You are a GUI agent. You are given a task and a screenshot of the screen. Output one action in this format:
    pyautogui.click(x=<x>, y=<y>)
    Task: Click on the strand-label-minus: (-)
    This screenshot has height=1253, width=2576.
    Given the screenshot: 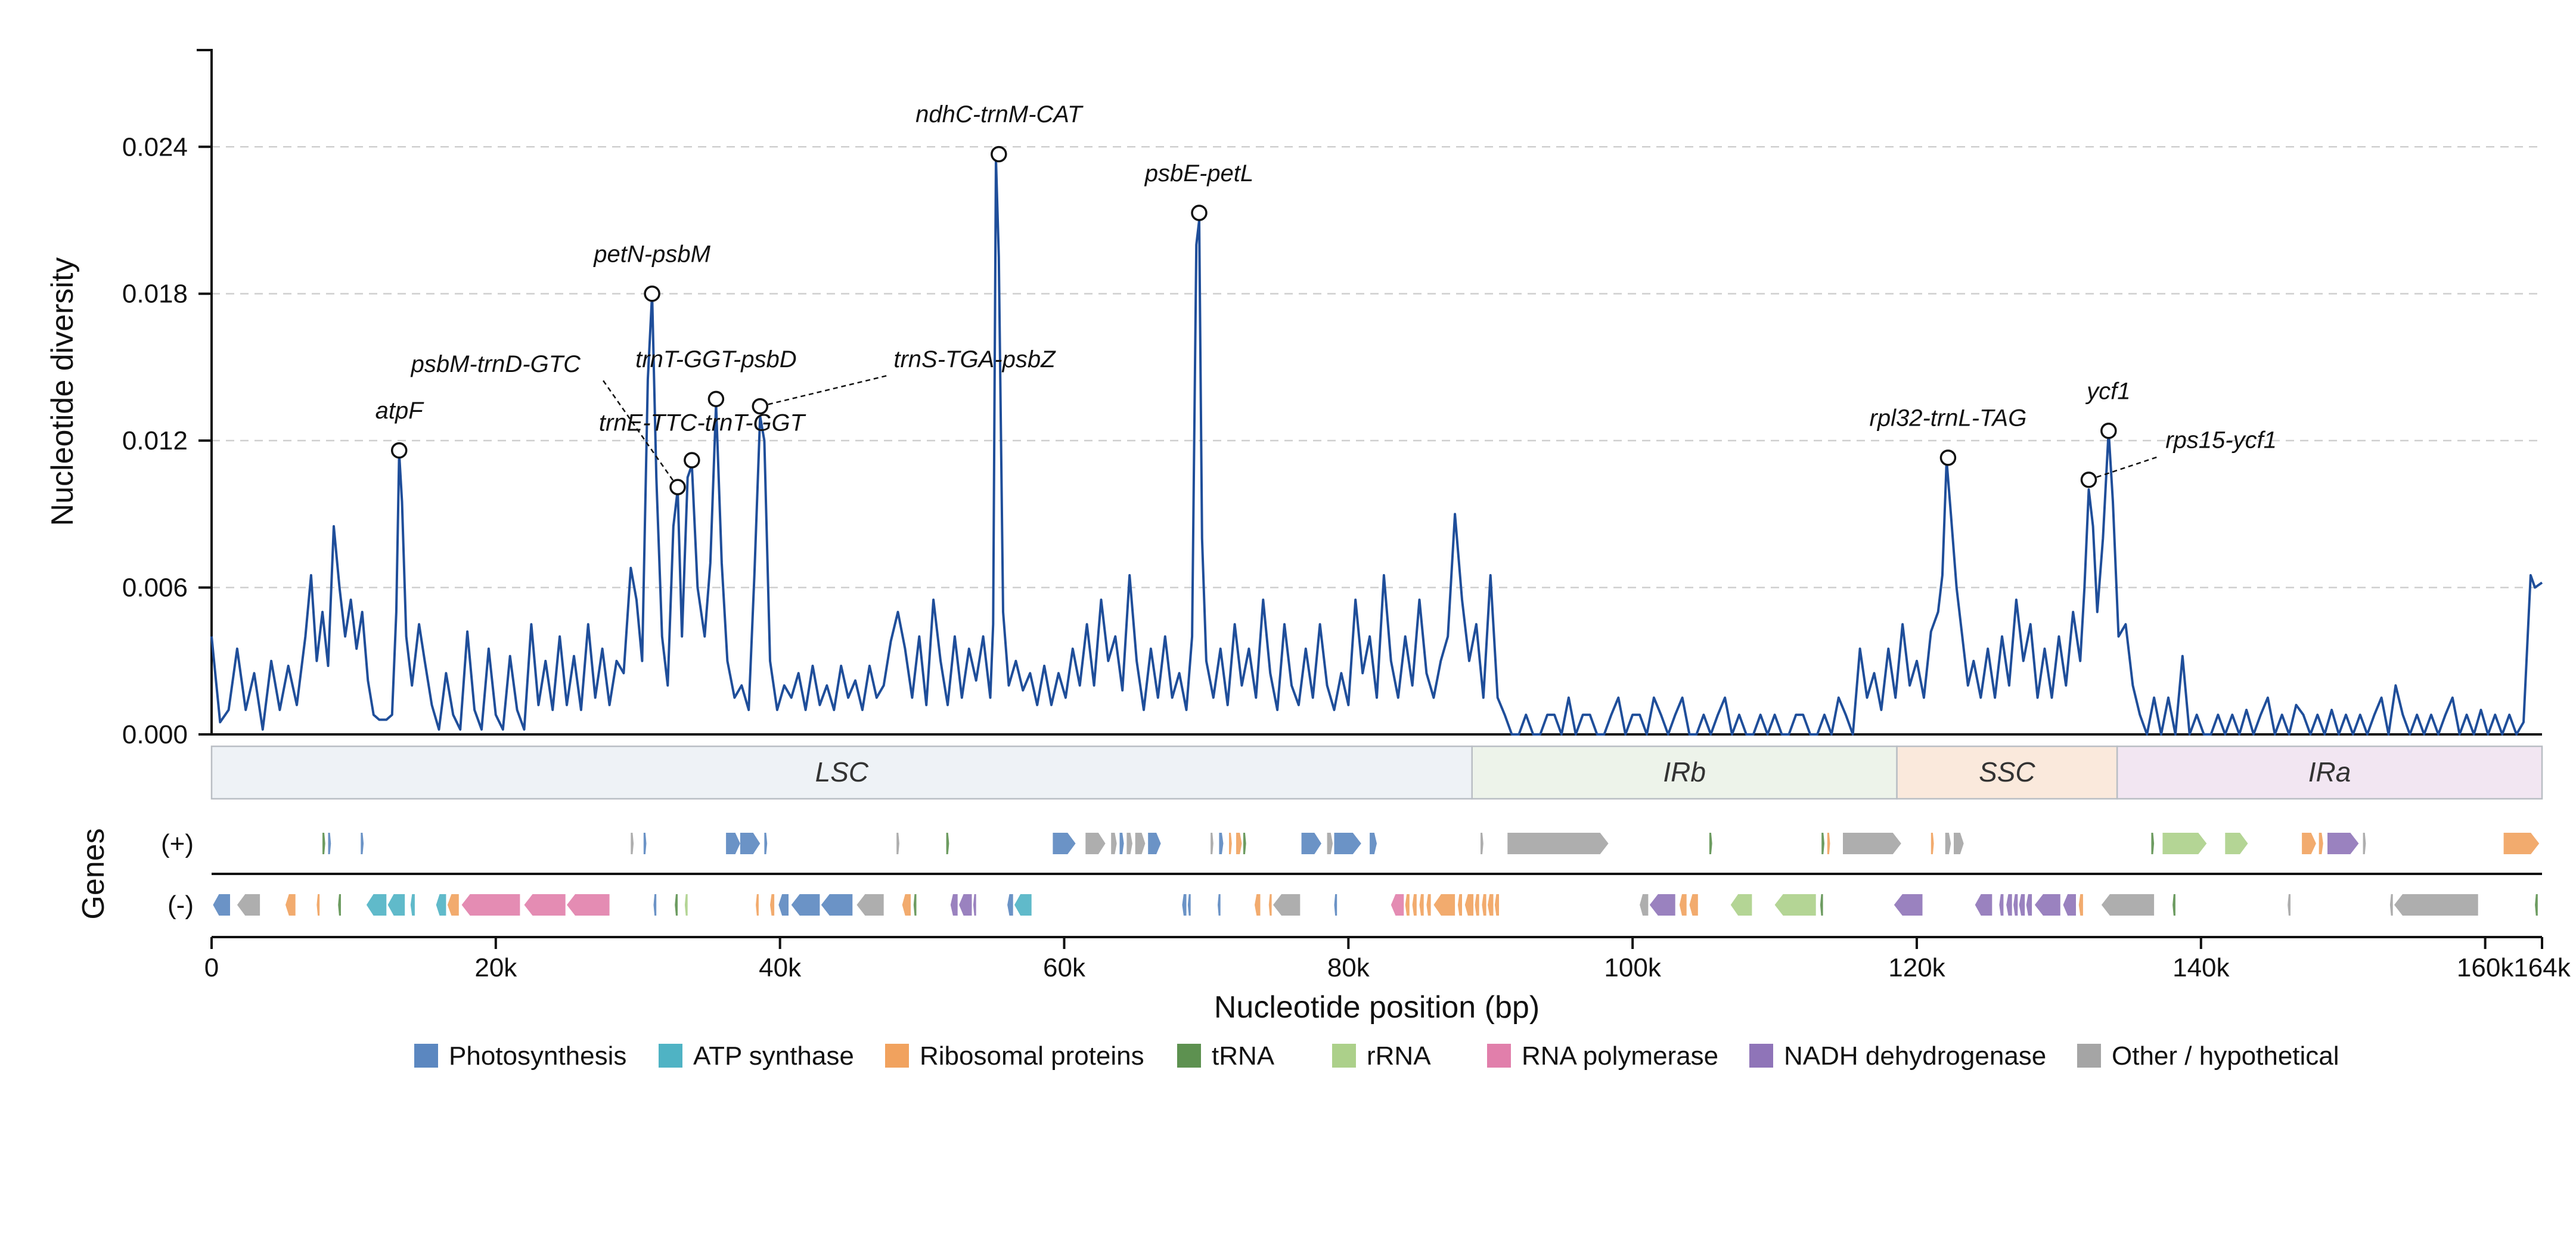 What is the action you would take?
    pyautogui.click(x=181, y=905)
    